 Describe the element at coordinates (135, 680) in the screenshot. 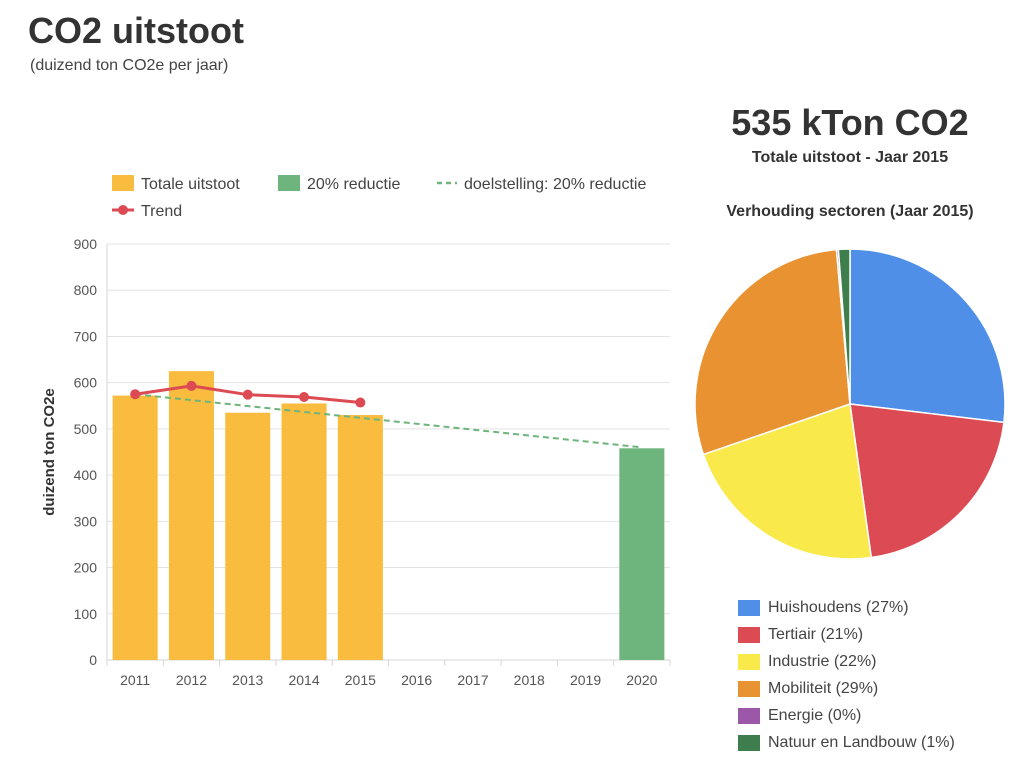

I see `x-tick-label: 2011` at that location.